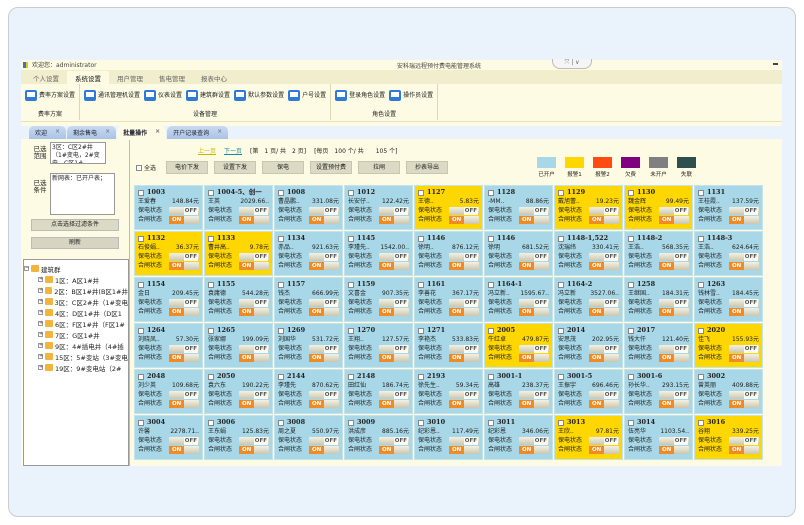 This screenshot has height=525, width=804. Describe the element at coordinates (378, 437) in the screenshot. I see `meter-card: 3009 洪成彦 885.16元 保电状态 OFF 合闸状态 ON` at that location.